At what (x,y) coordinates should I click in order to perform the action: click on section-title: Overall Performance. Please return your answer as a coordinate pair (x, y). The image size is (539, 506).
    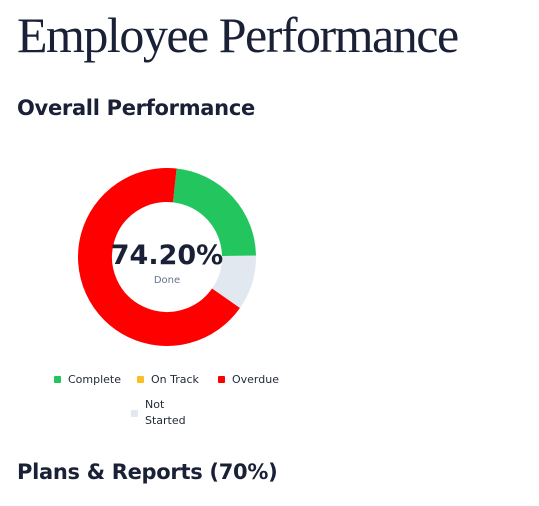
    Looking at the image, I should click on (136, 108).